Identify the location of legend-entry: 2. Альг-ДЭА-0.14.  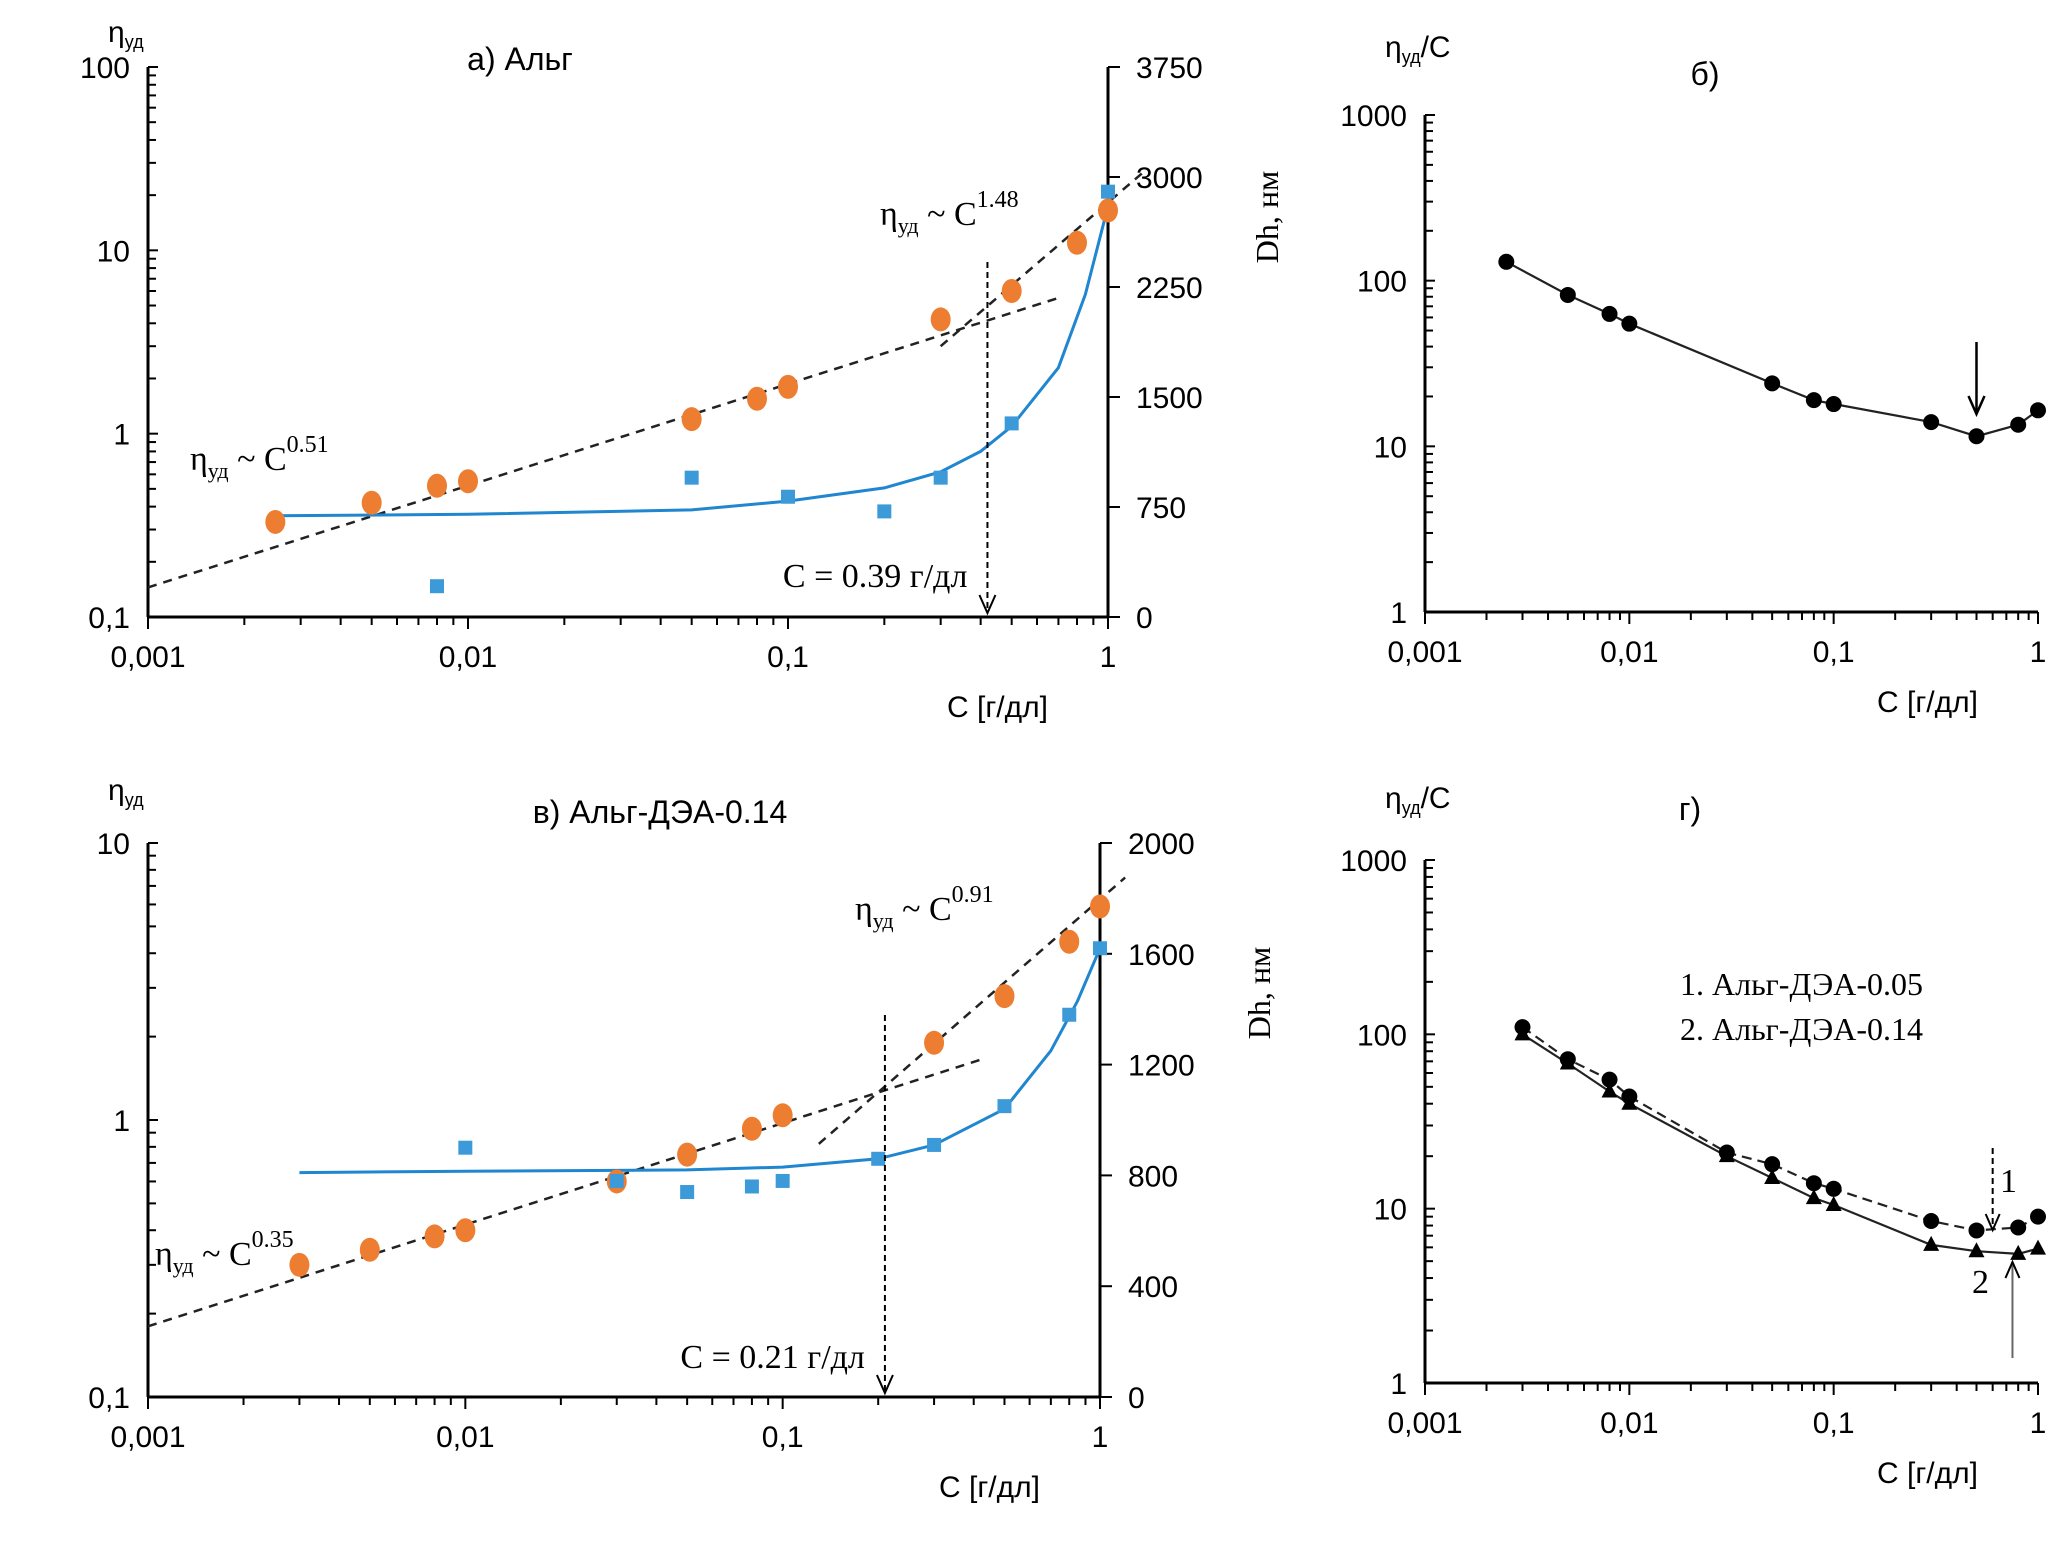
(1801, 1029).